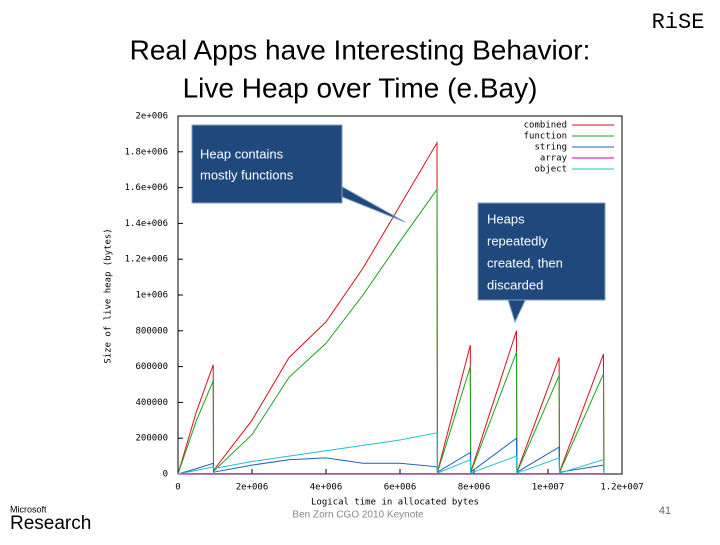 This screenshot has width=720, height=545. What do you see at coordinates (506, 218) in the screenshot?
I see `callout-text: Heaps` at bounding box center [506, 218].